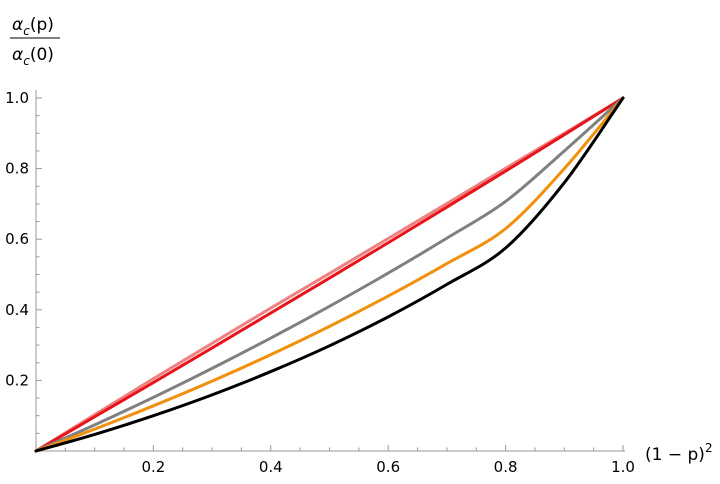 Image resolution: width=720 pixels, height=484 pixels. What do you see at coordinates (388, 467) in the screenshot?
I see `x-tick-label: 0.6` at bounding box center [388, 467].